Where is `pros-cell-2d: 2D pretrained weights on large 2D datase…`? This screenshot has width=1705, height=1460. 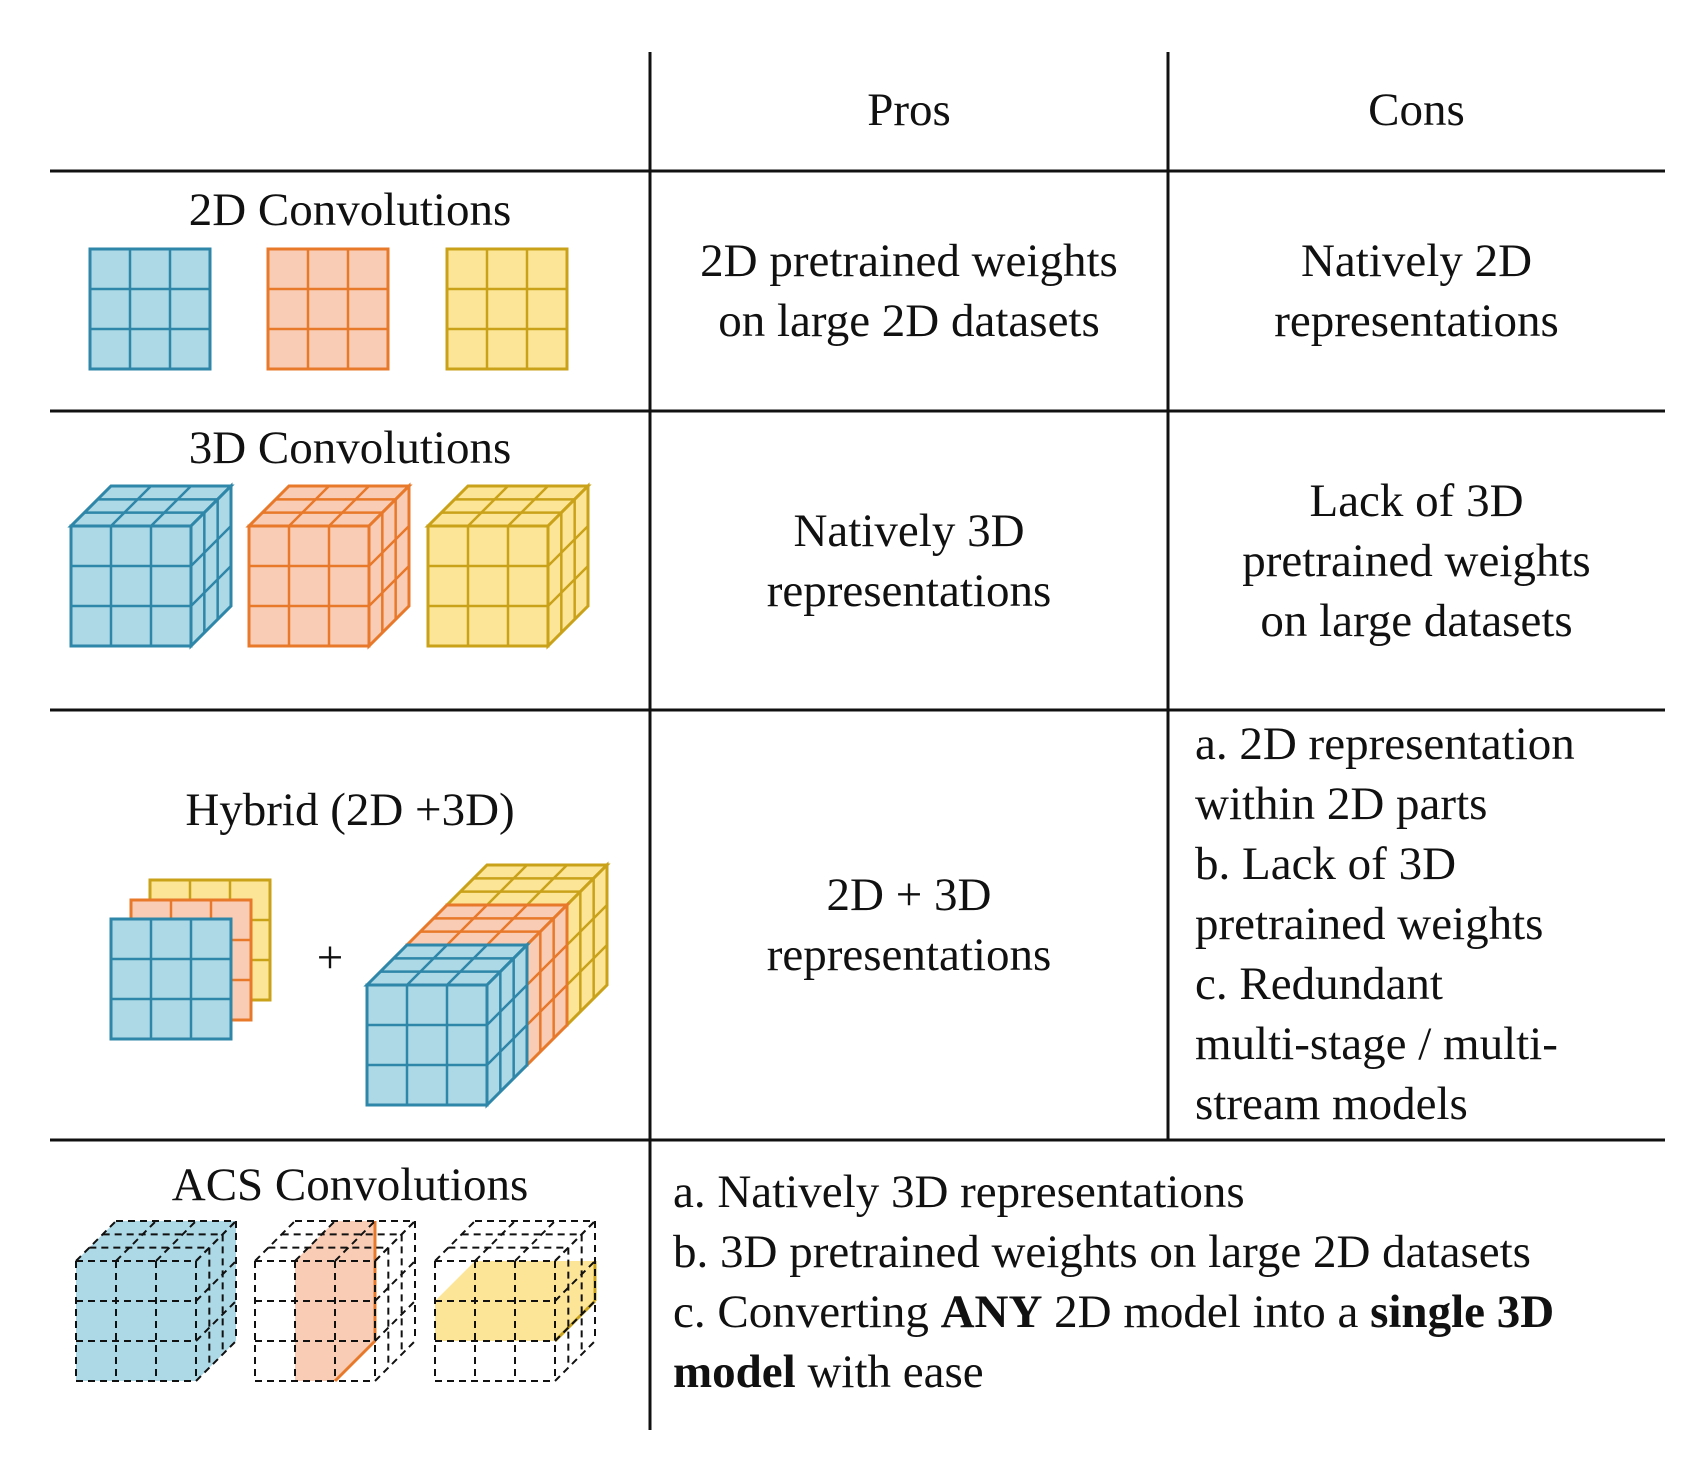
pros-cell-2d: 2D pretrained weights on large 2D datase… is located at coordinates (909, 291).